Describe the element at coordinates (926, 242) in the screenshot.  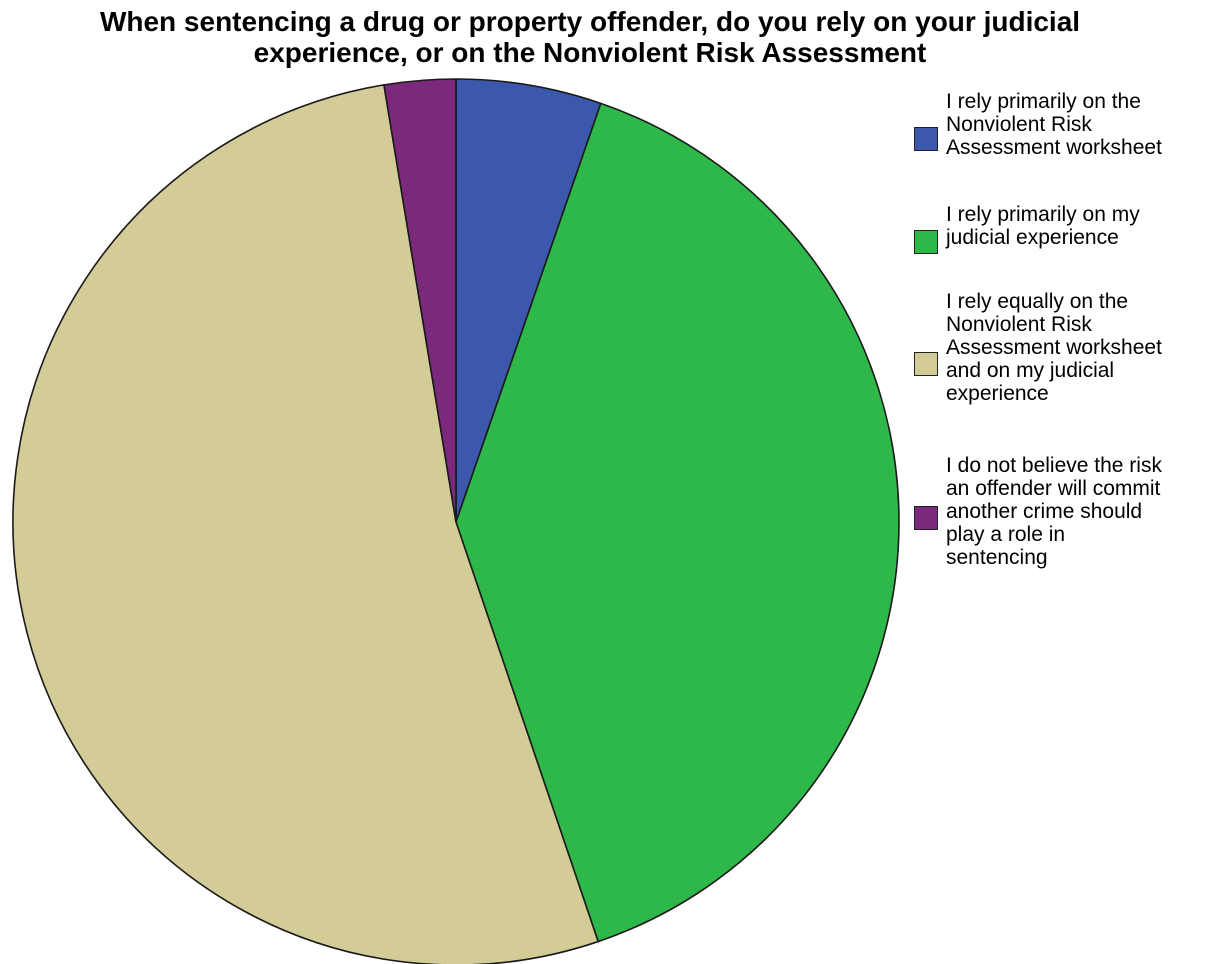
I see `legend-swatch-judicial-experience` at that location.